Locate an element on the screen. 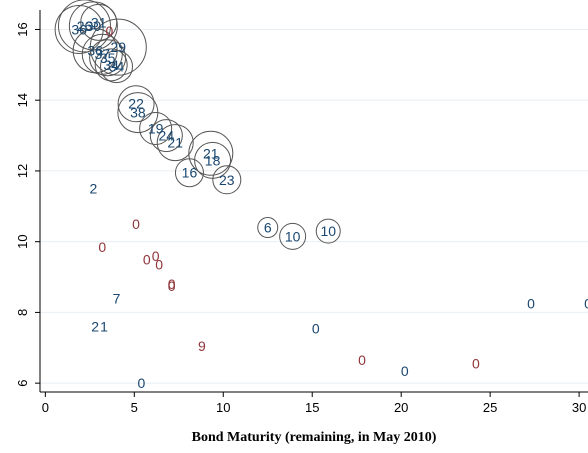  marker-label-1-4: 0 is located at coordinates (316, 328).